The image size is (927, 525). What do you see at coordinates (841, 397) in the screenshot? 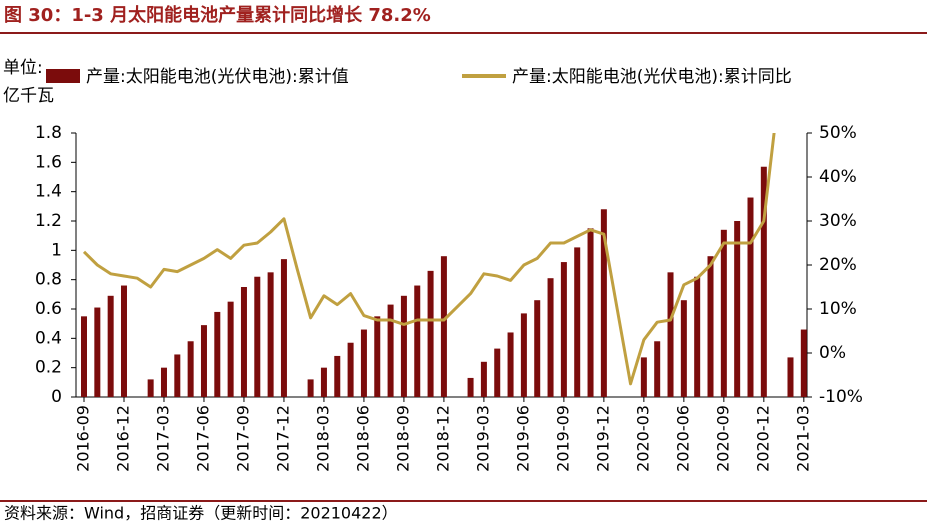
I see `y2-tick-label: -10%` at bounding box center [841, 397].